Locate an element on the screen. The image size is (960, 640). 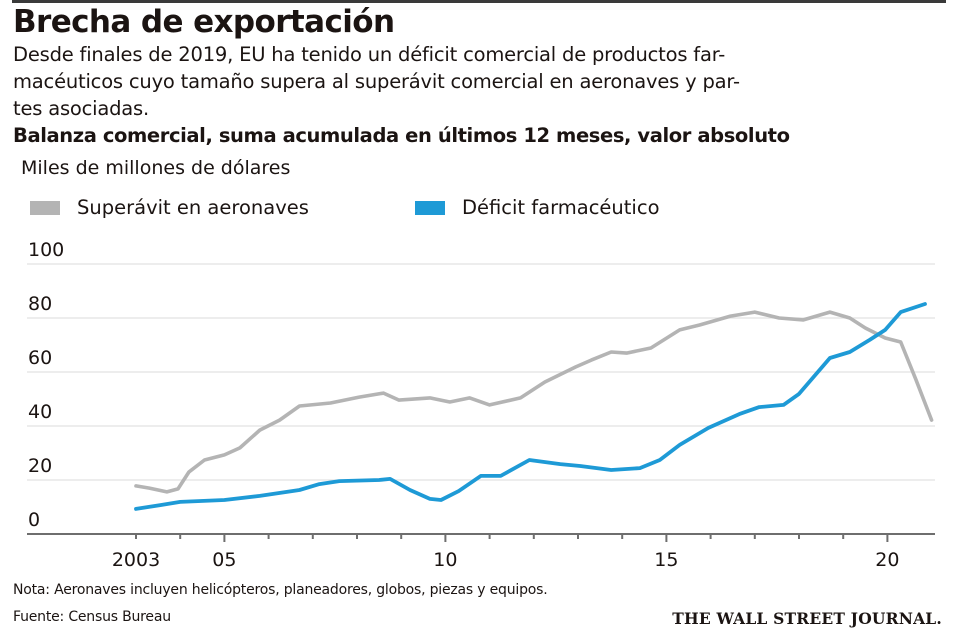
x-axis: 2003 05 10 15 20 is located at coordinates (481, 552).